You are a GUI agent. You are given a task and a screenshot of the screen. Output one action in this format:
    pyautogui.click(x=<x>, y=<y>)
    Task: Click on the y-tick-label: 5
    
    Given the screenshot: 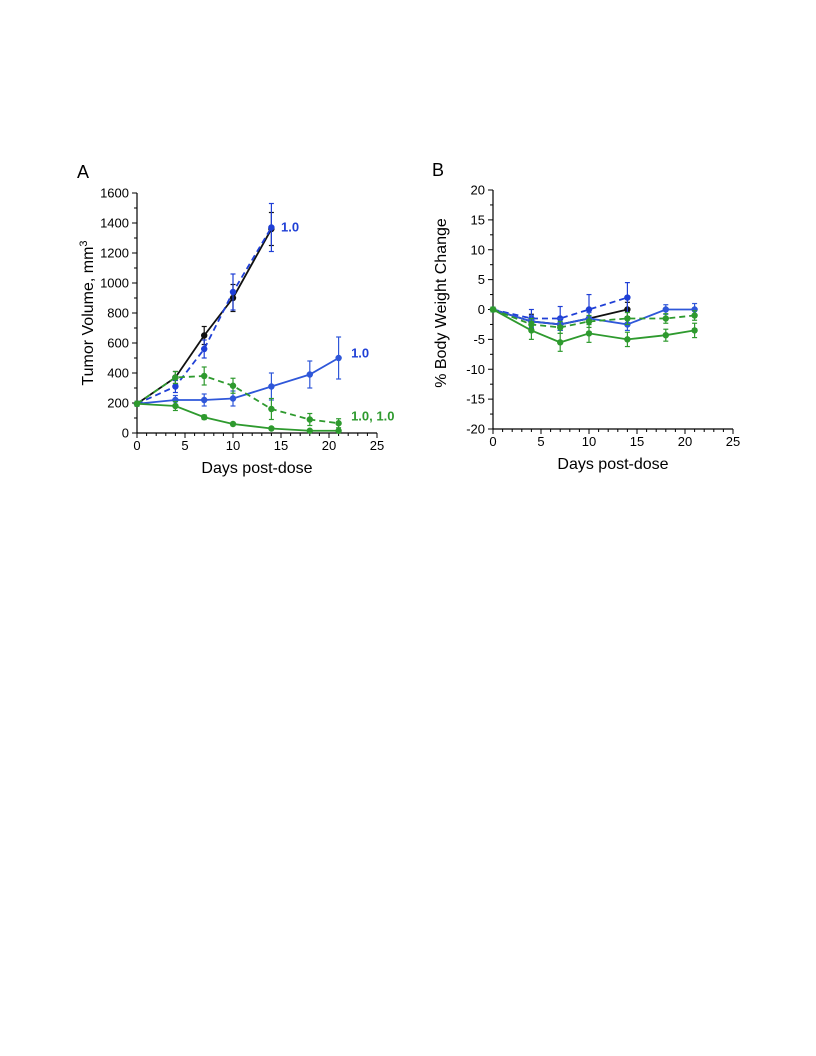 What is the action you would take?
    pyautogui.click(x=481, y=279)
    